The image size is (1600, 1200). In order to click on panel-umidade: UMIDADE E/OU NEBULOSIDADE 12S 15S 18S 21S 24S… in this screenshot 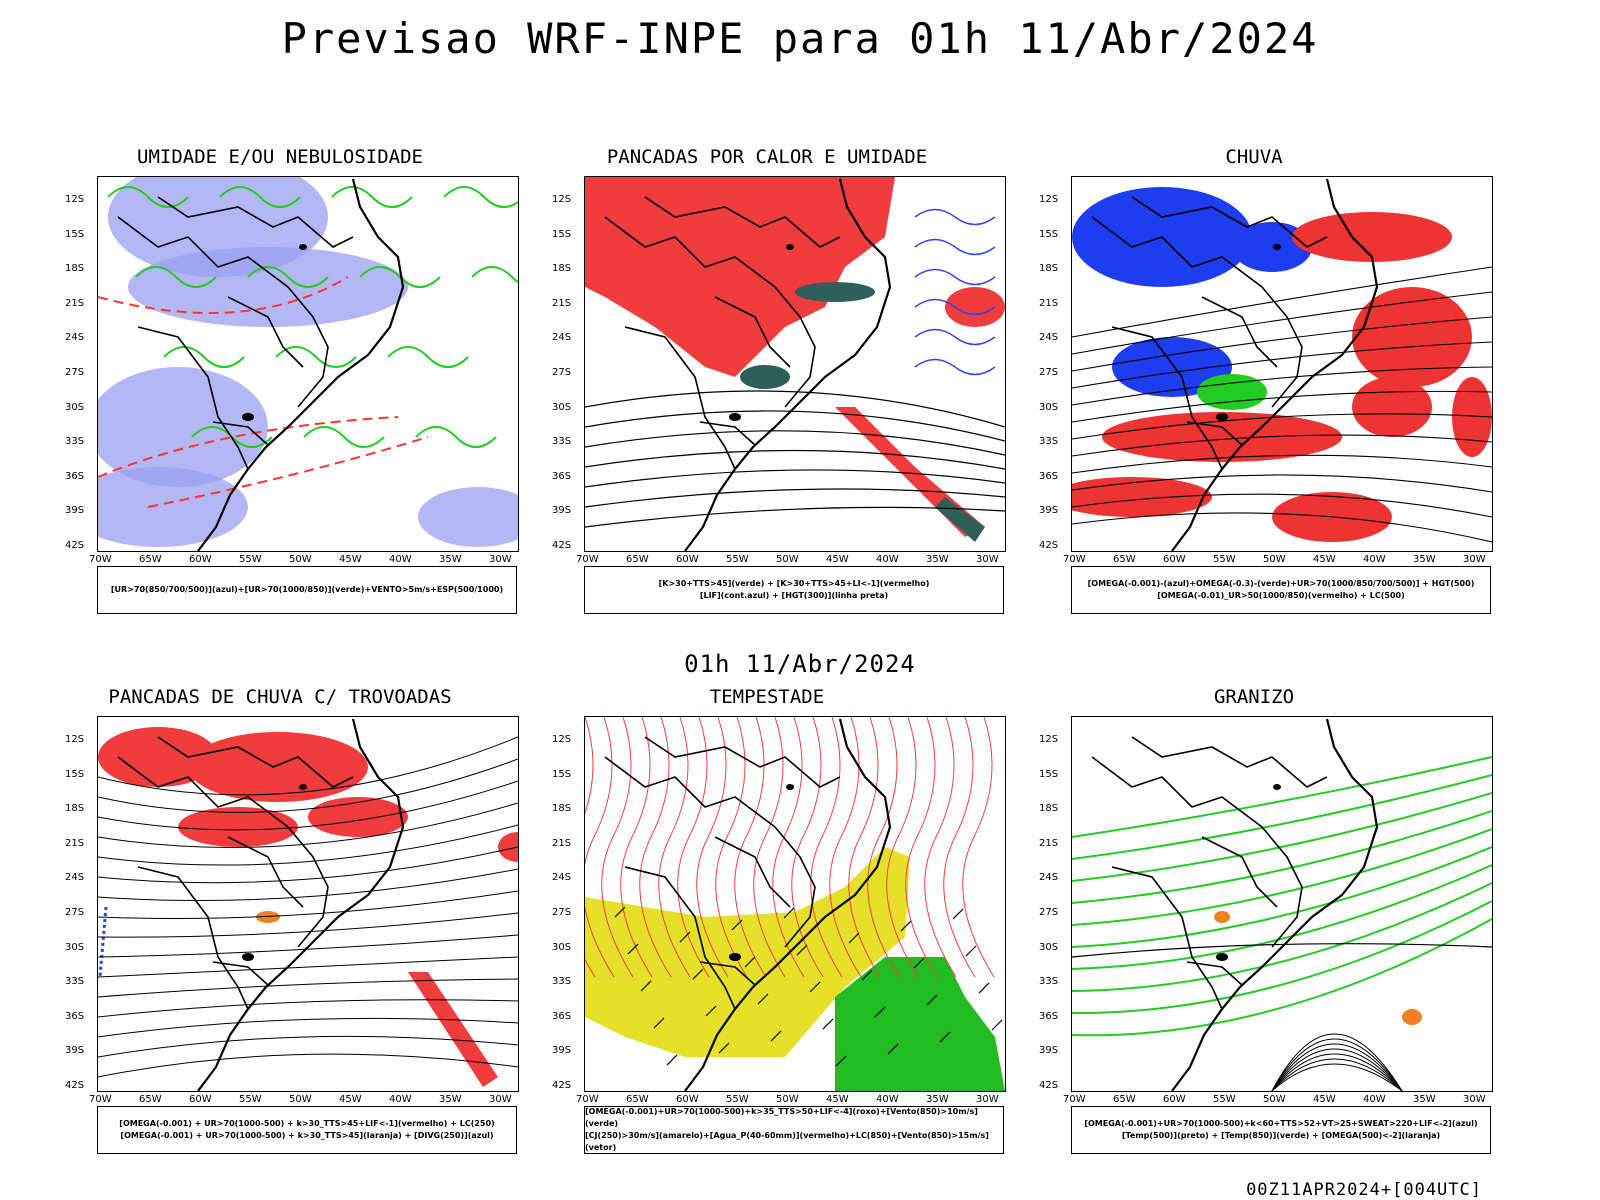, I will do `click(282, 381)`.